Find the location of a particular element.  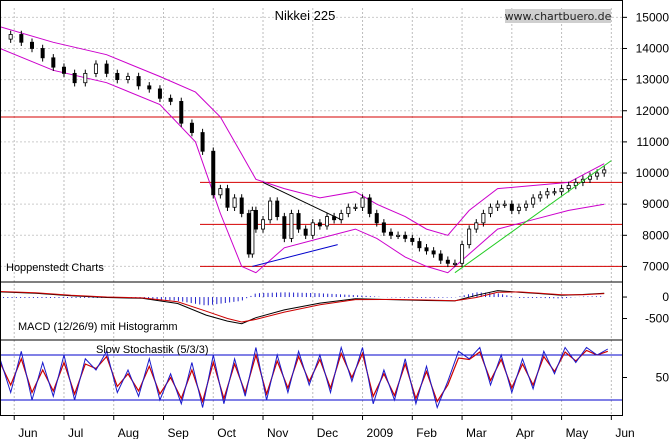

price-tick-label: 9000 is located at coordinates (655, 204).